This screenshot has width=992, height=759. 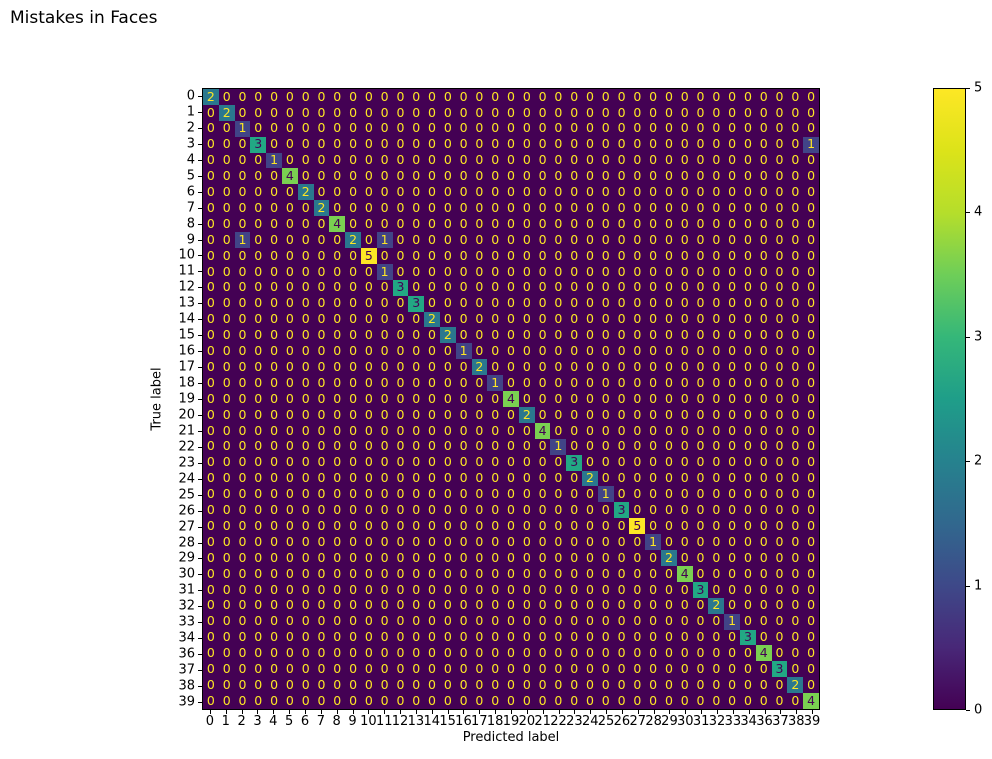 What do you see at coordinates (978, 337) in the screenshot?
I see `colorbar-tick-label: 3` at bounding box center [978, 337].